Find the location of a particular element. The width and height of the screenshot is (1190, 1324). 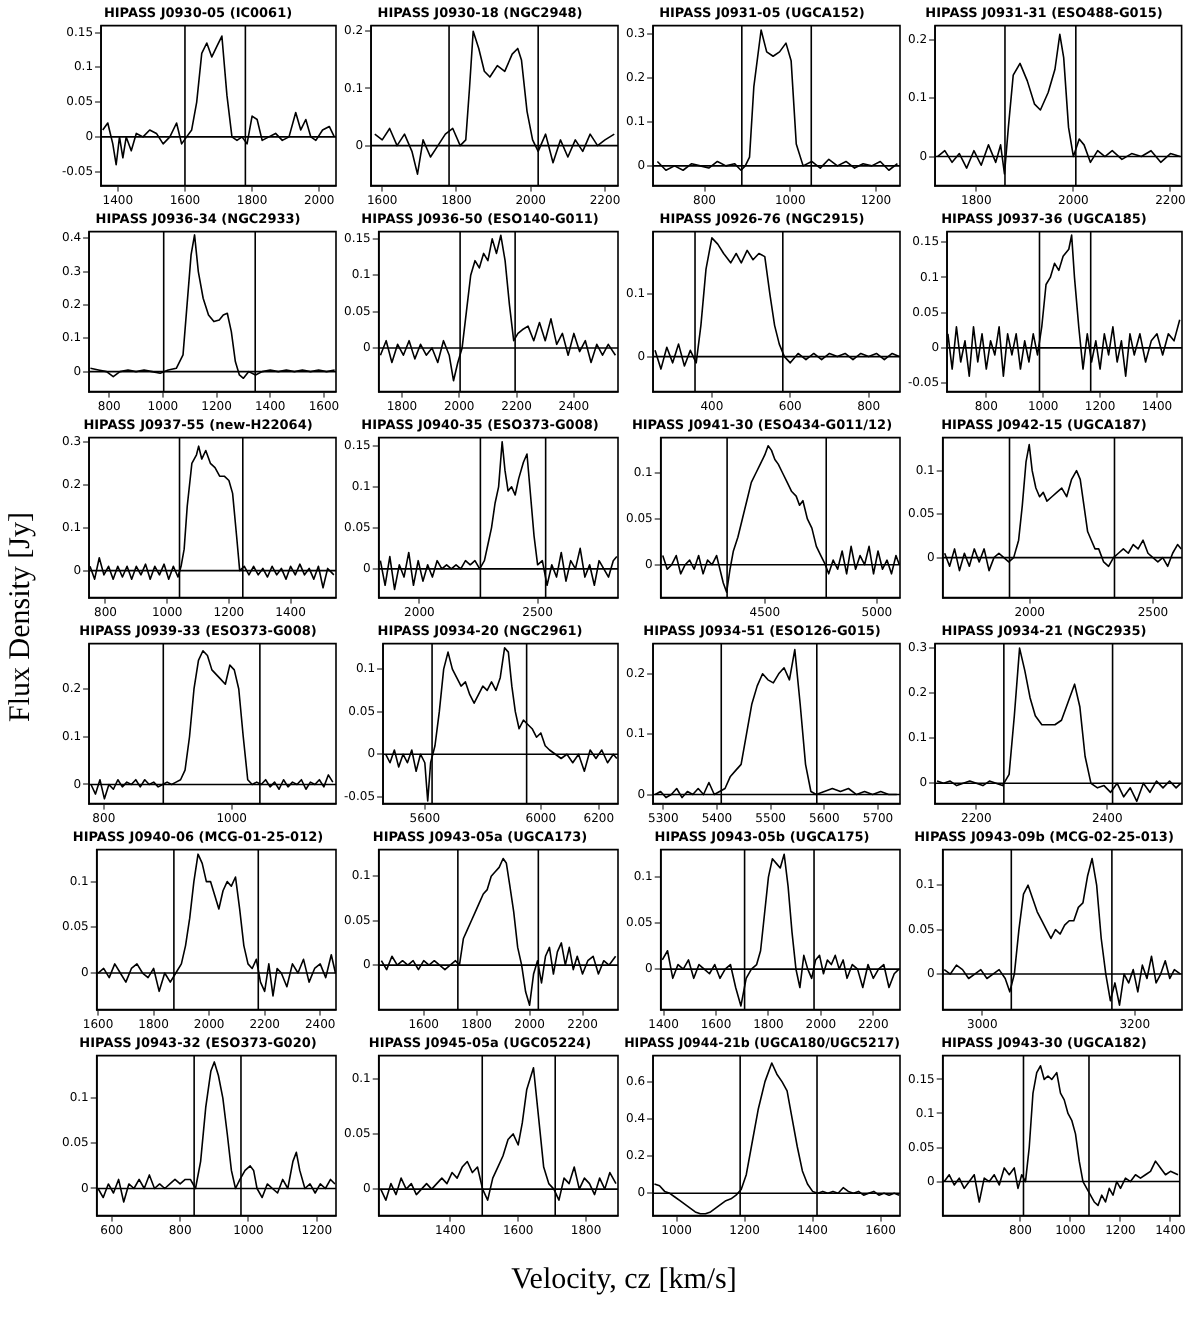

x-axis-title: Velocity, cz [km/s] is located at coordinates (624, 1281).